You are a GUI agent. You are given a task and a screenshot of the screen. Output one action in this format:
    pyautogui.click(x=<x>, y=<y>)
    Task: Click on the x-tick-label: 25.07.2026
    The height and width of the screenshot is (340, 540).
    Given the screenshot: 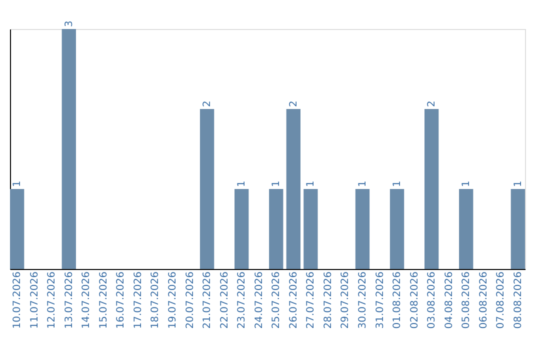 What is the action you would take?
    pyautogui.click(x=276, y=300)
    